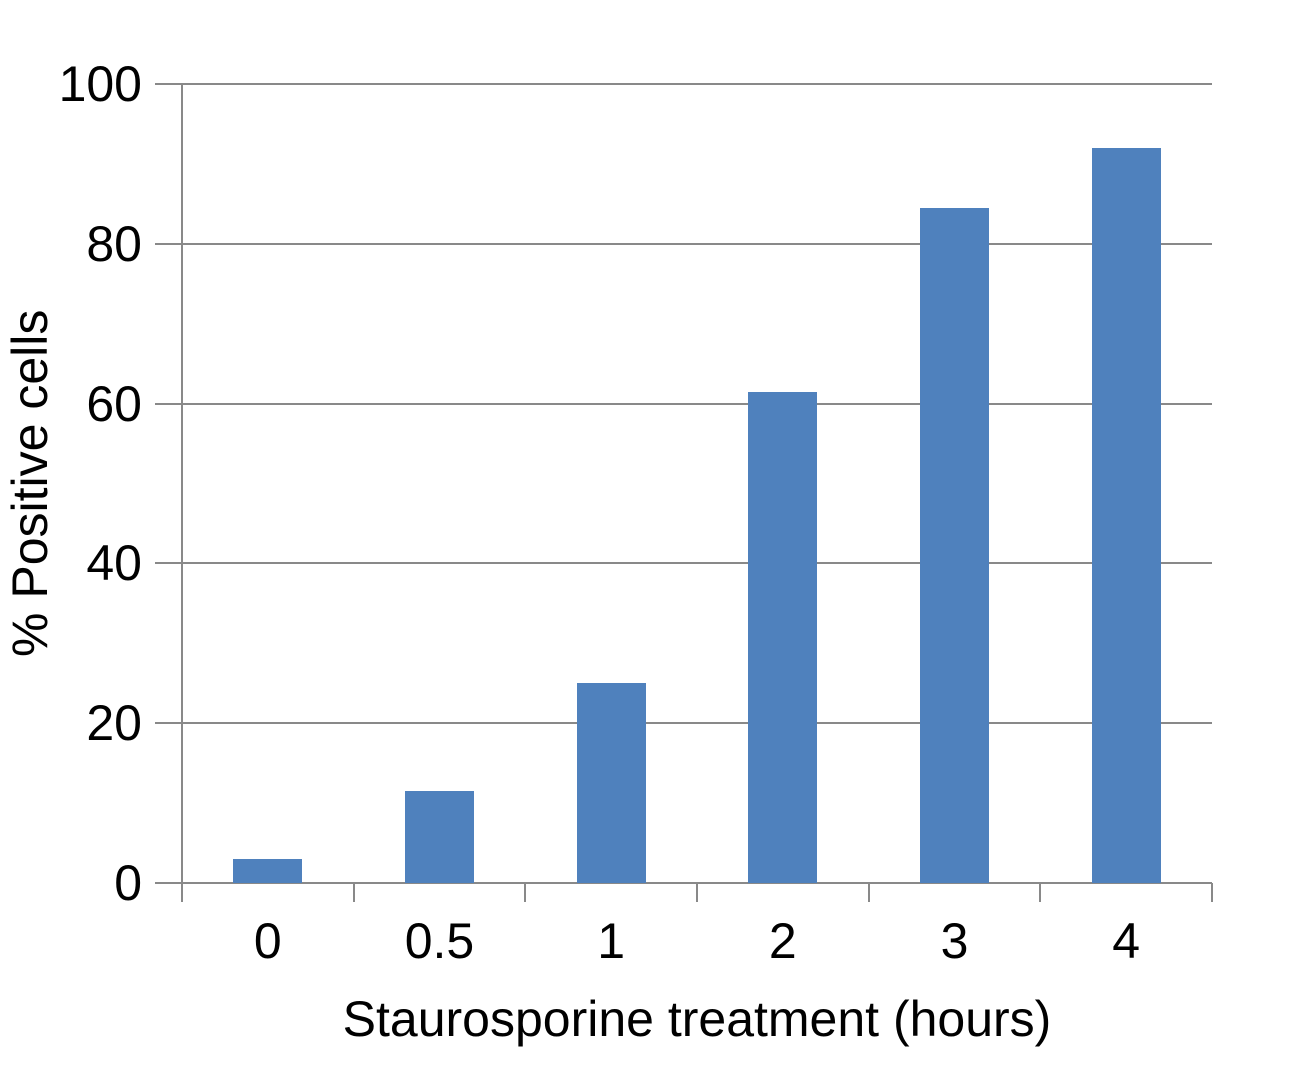  What do you see at coordinates (114, 243) in the screenshot?
I see `y-tick-label: 80` at bounding box center [114, 243].